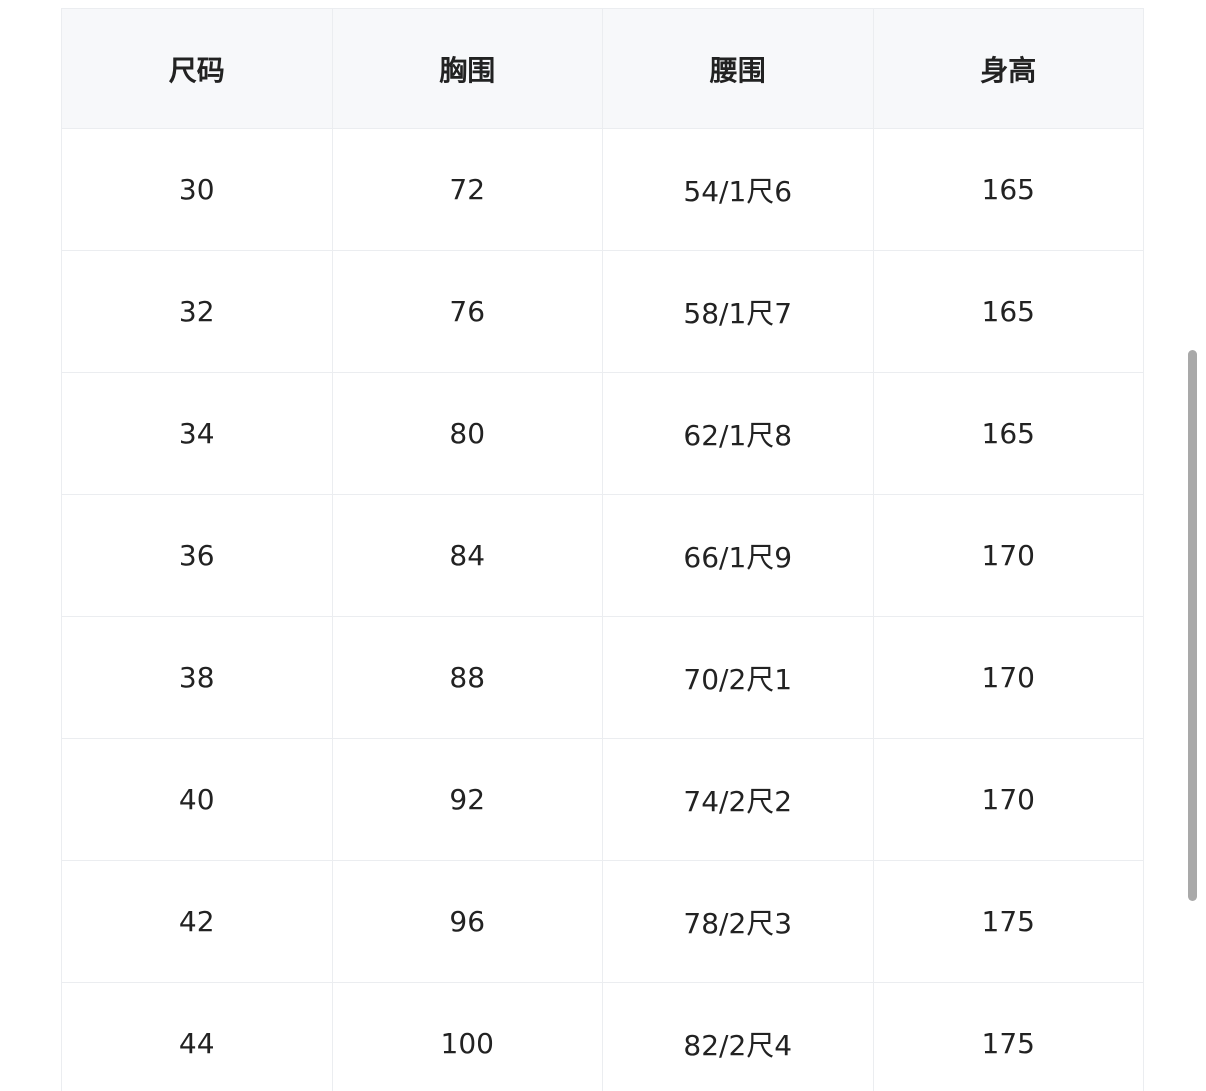 The width and height of the screenshot is (1206, 1091). Describe the element at coordinates (738, 799) in the screenshot. I see `table-cell: 74/2尺2` at that location.